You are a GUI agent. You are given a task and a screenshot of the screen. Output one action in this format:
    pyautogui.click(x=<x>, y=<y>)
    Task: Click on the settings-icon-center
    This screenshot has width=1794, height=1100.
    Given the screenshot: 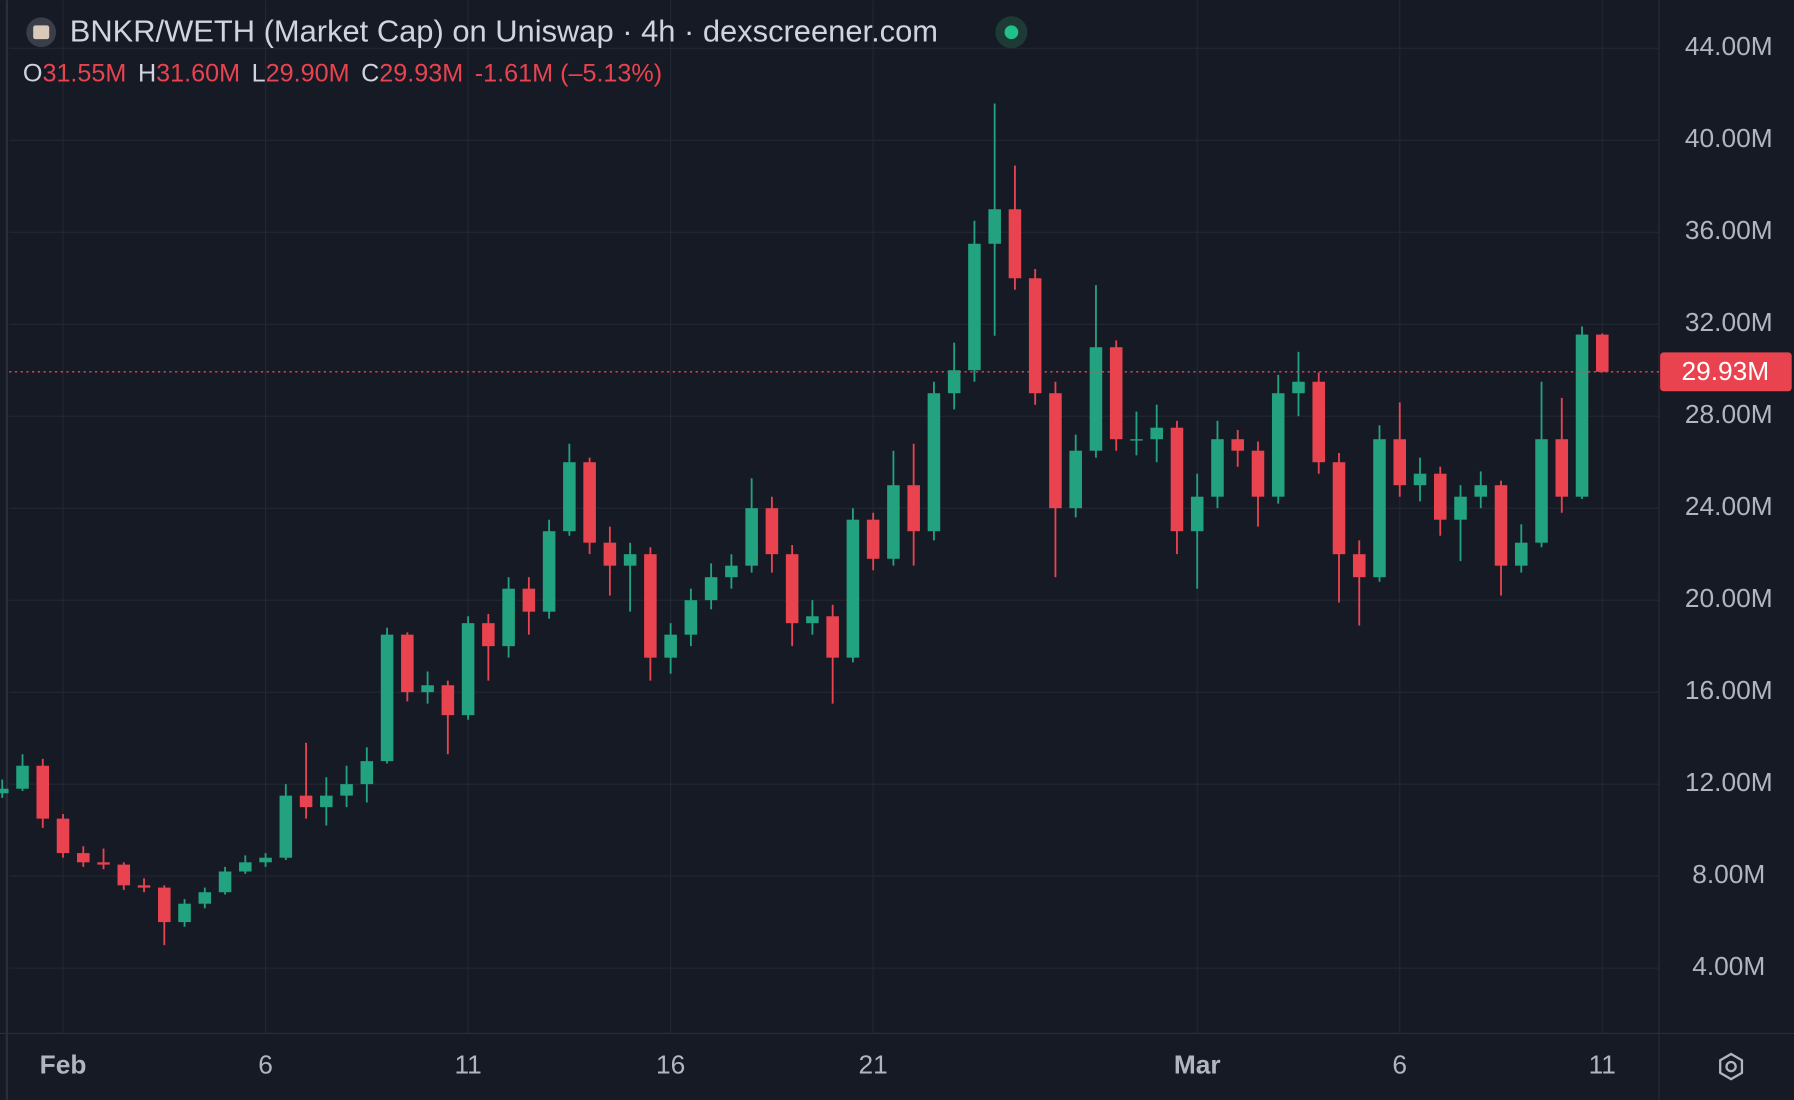 What is the action you would take?
    pyautogui.click(x=1731, y=1066)
    